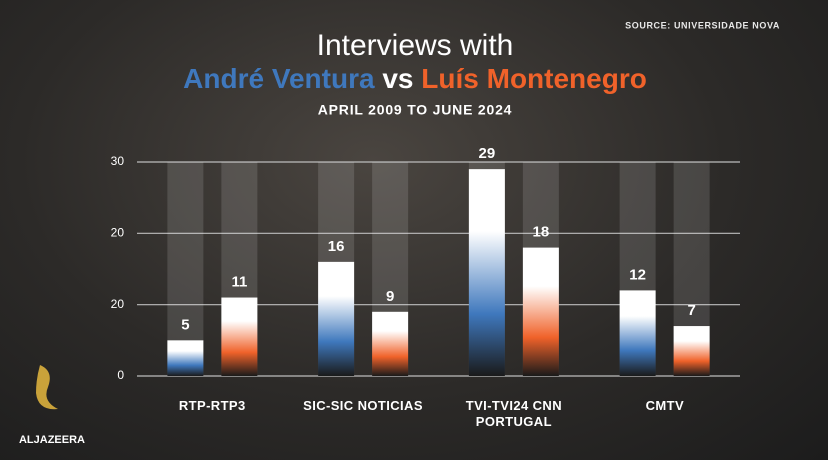 The image size is (828, 460). What do you see at coordinates (415, 78) in the screenshot?
I see `chart-title-names: André Ventura vs Luís Montenegro` at bounding box center [415, 78].